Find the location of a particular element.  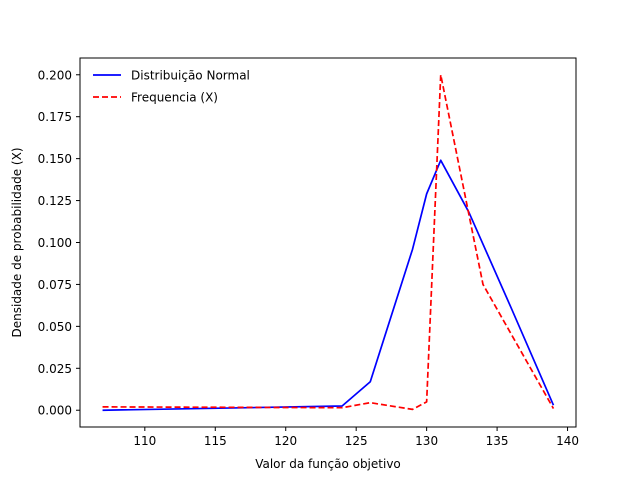

x-axis-label: Valor da função objetivo is located at coordinates (328, 464).